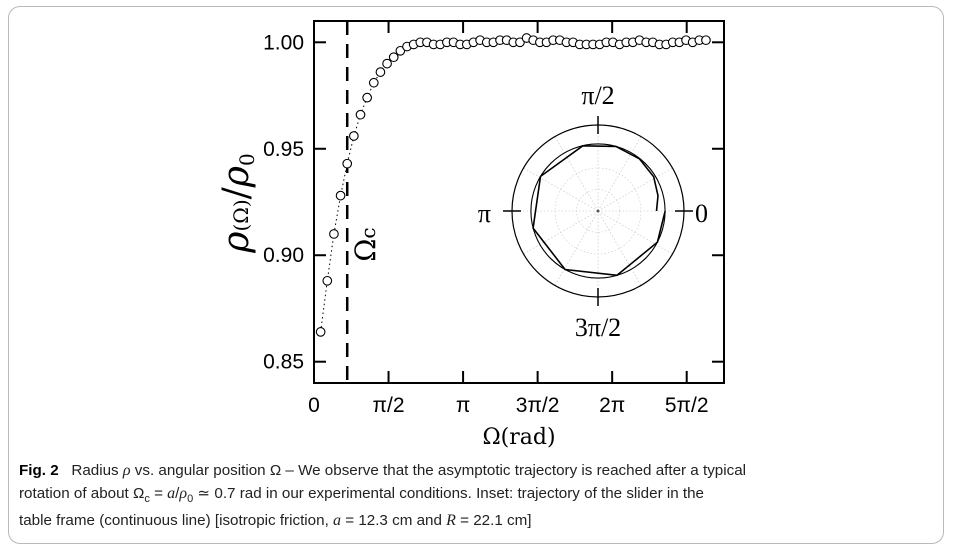 This screenshot has width=954, height=553. I want to click on inset-center-dot, so click(598, 211).